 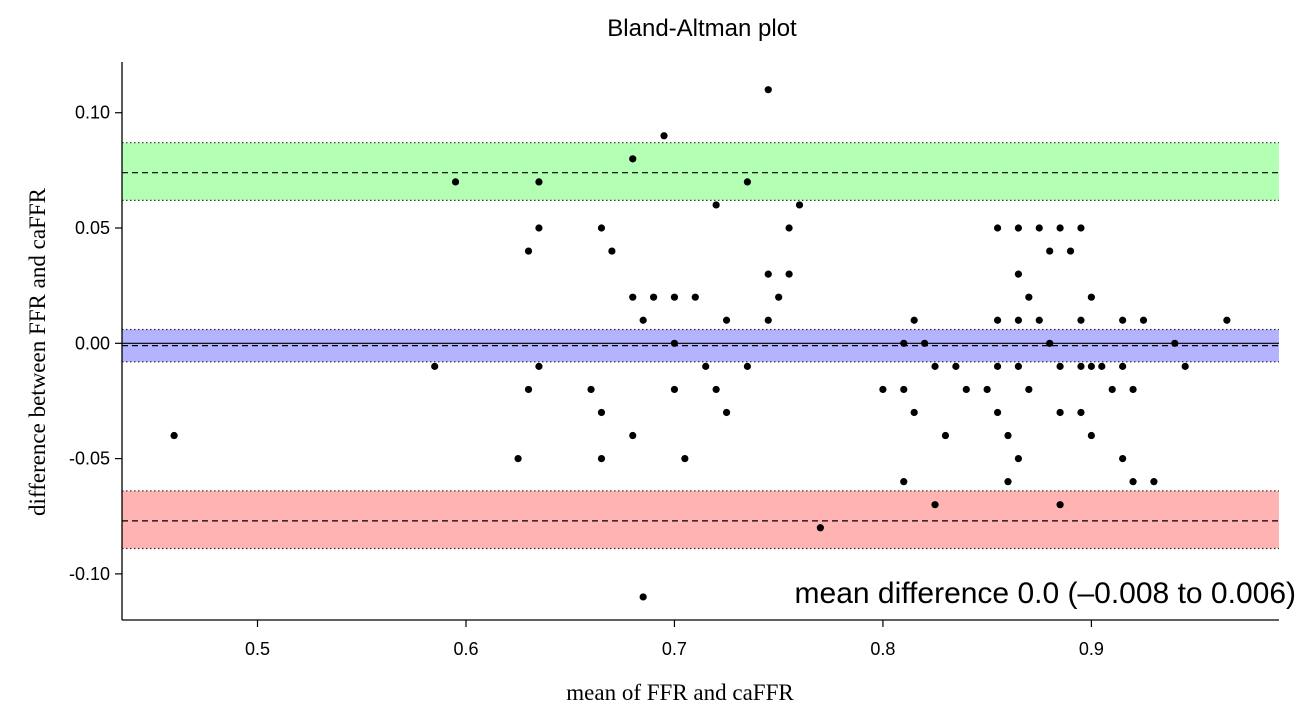 What do you see at coordinates (92, 343) in the screenshot?
I see `y-tick-label: 0.00` at bounding box center [92, 343].